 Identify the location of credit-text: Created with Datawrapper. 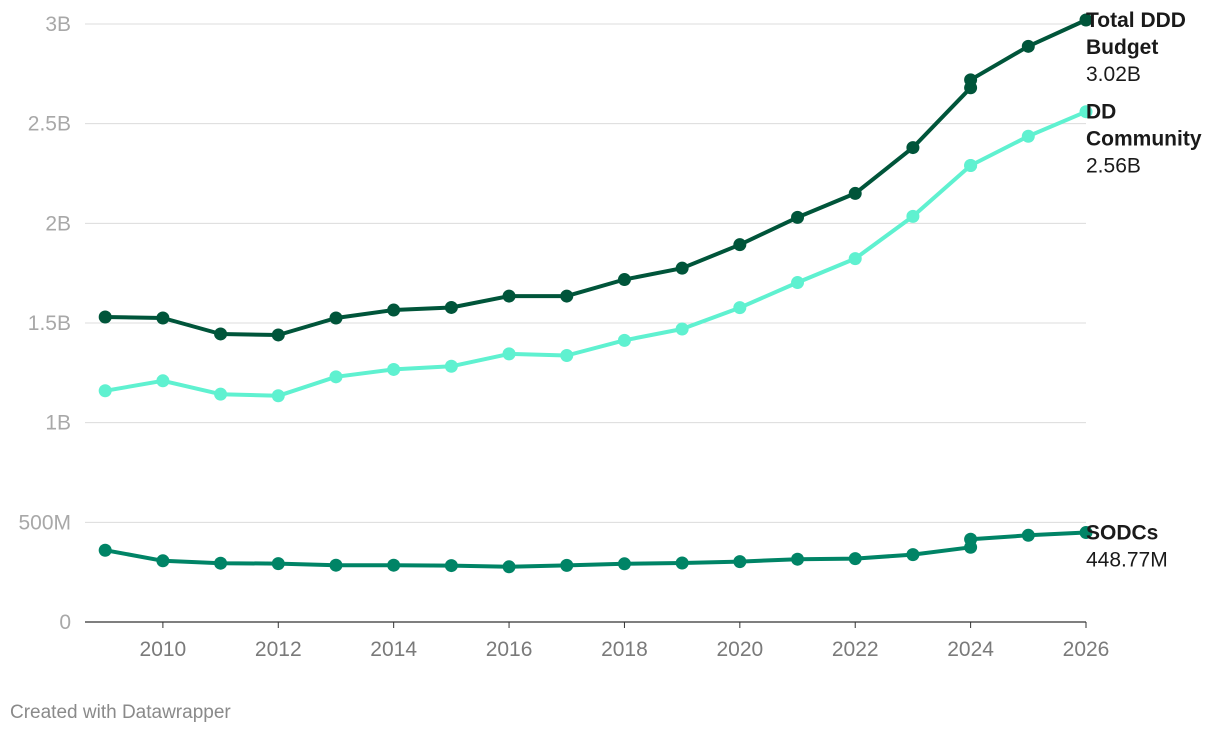
(120, 712).